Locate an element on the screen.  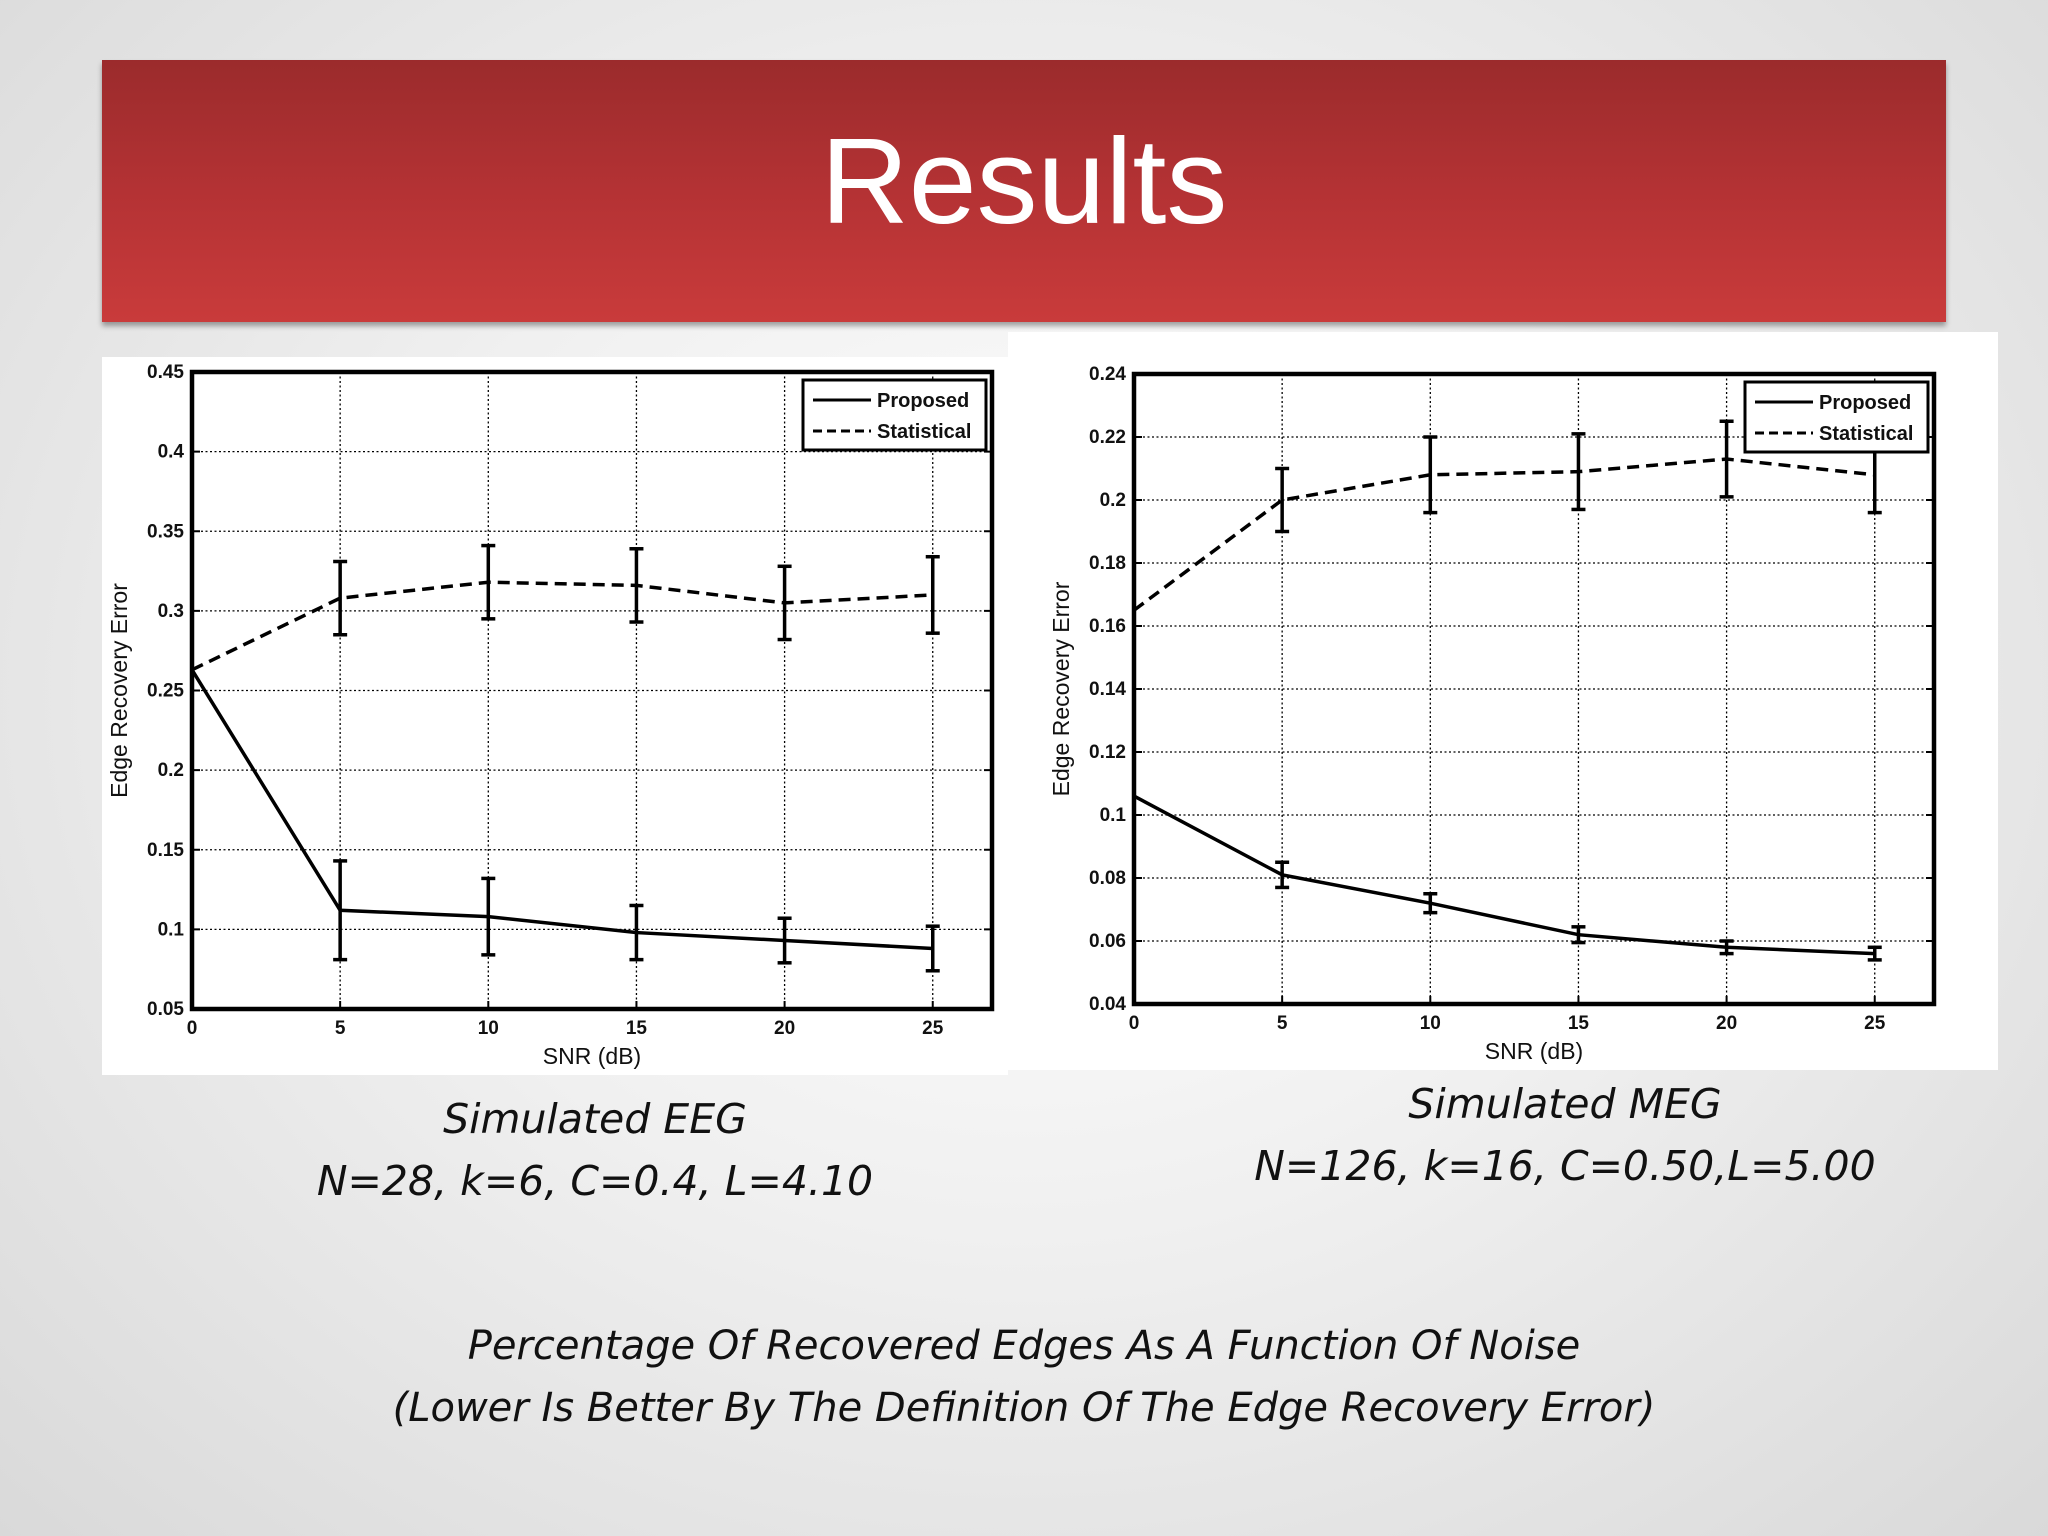
meg-y-tick-label: 0.12 is located at coordinates (1107, 752).